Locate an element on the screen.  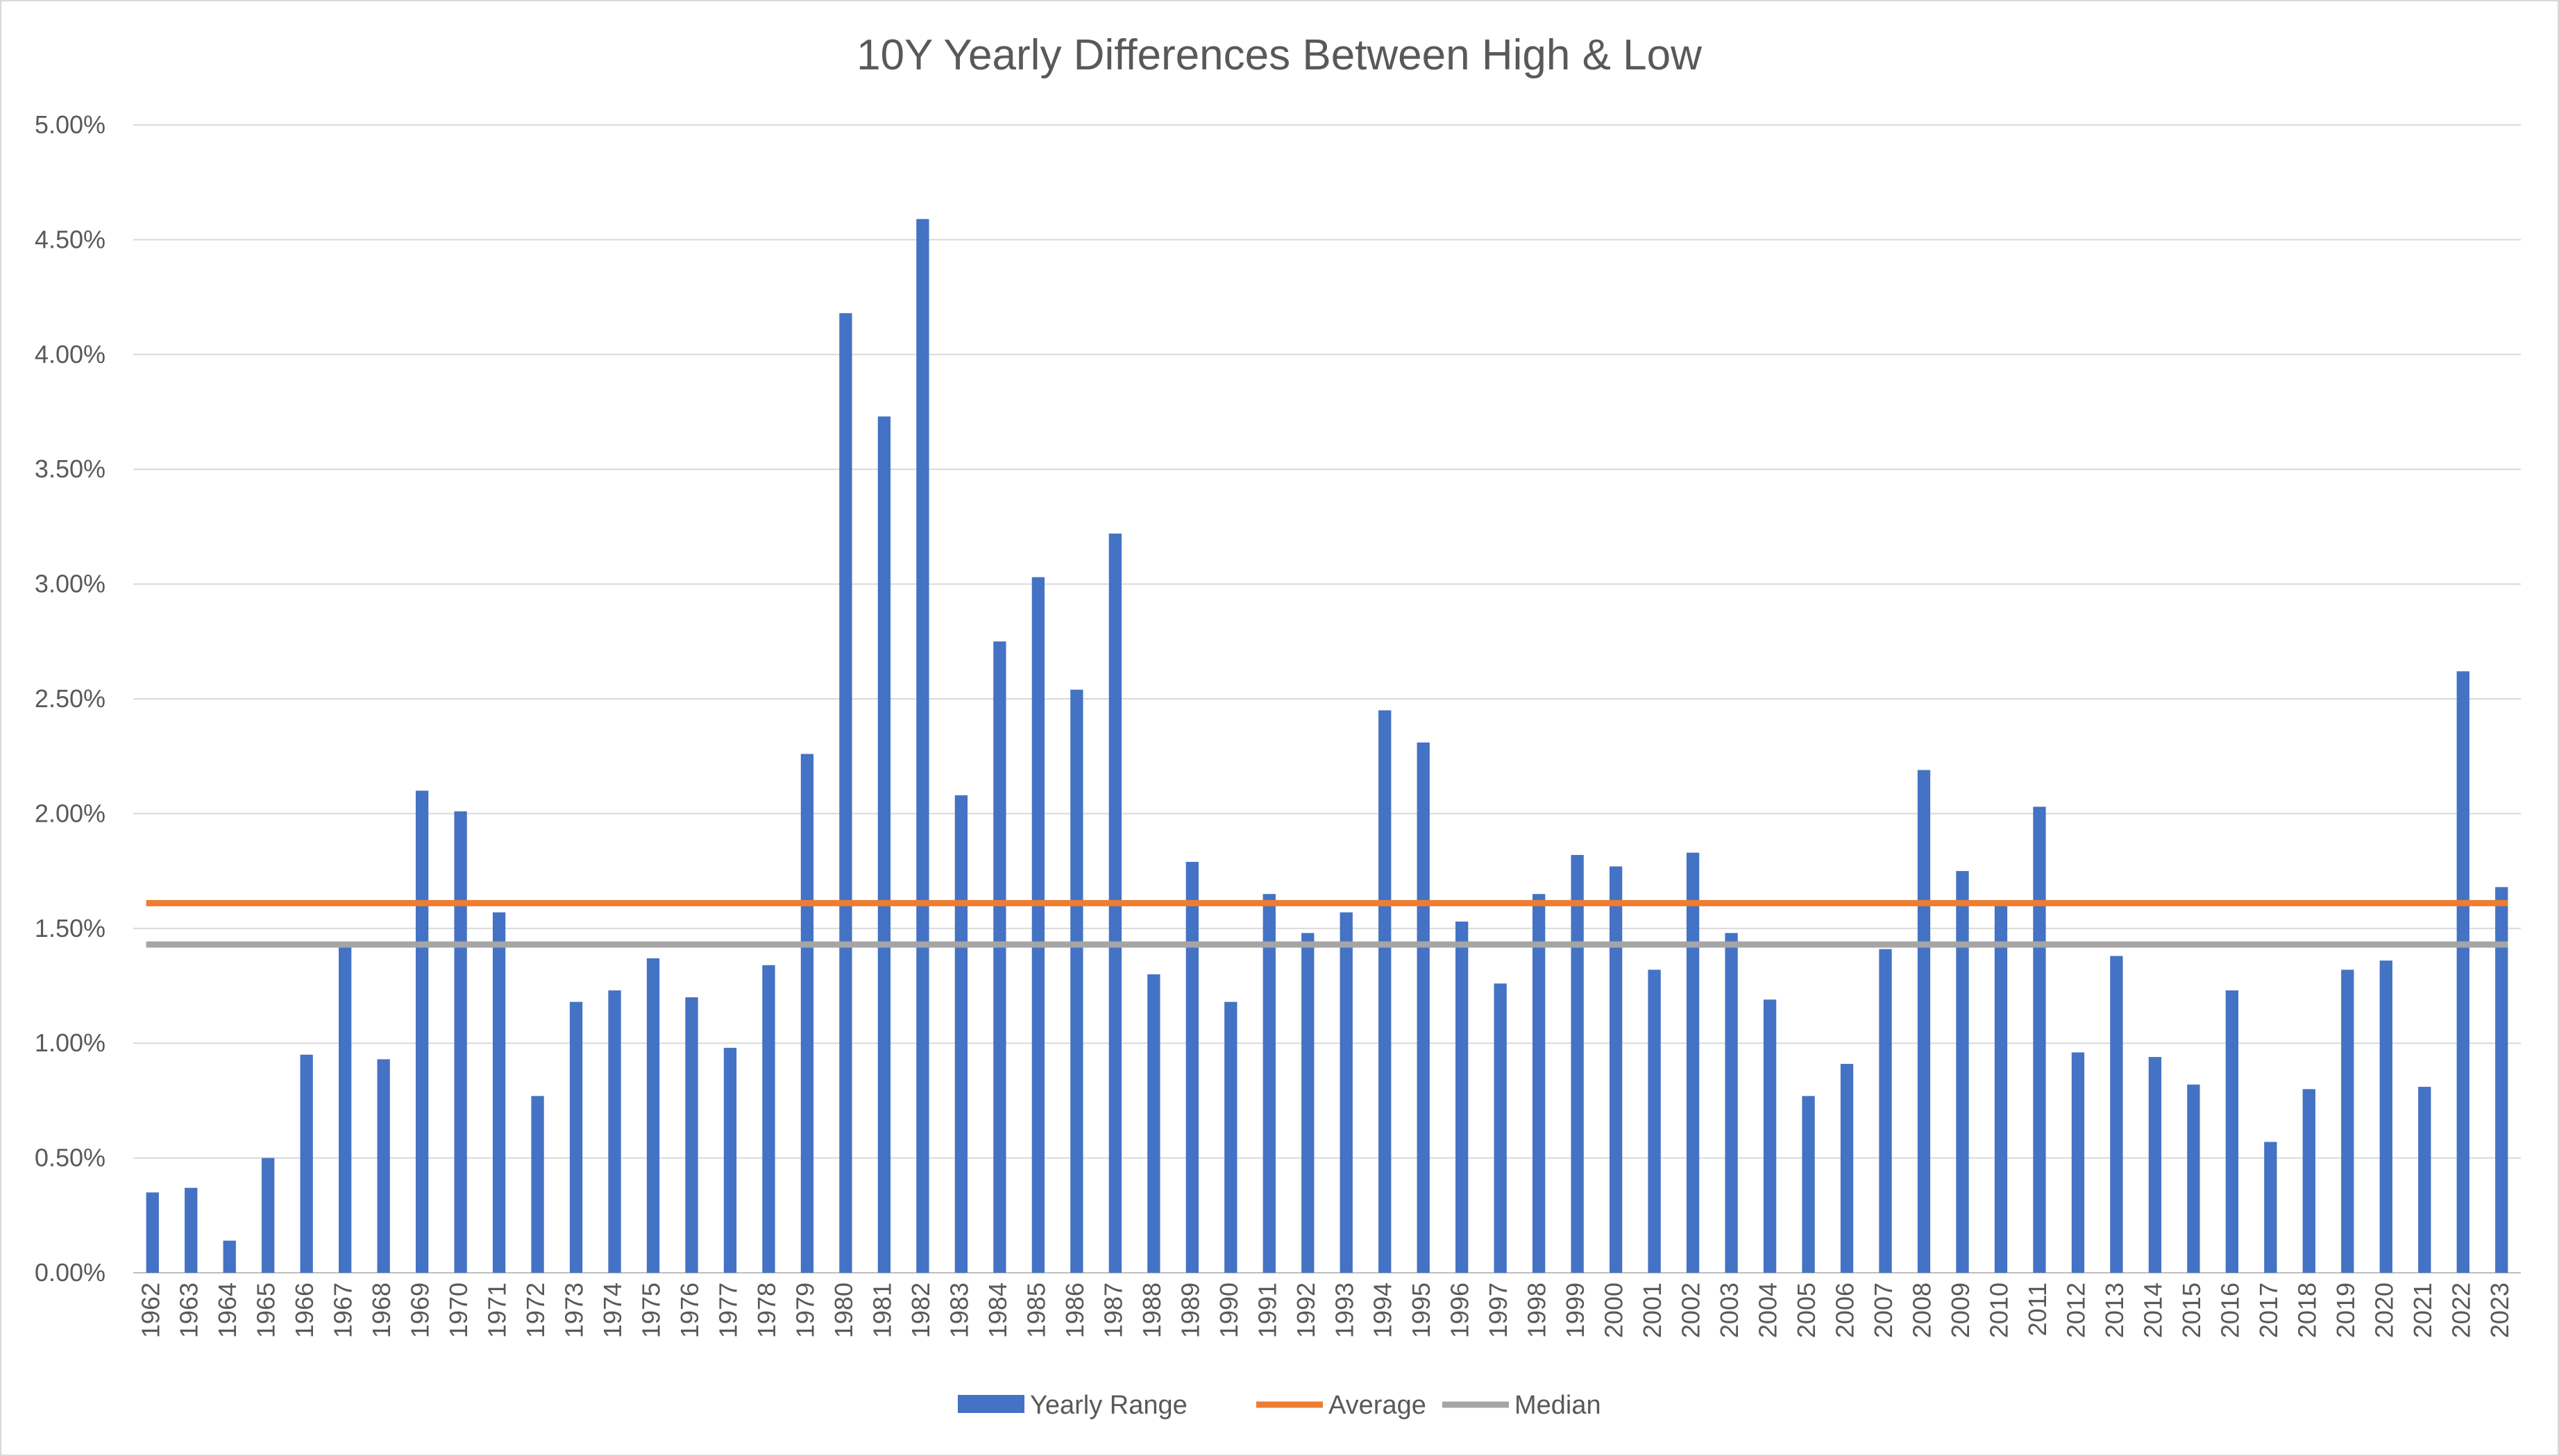
bar-2006 is located at coordinates (1847, 1168).